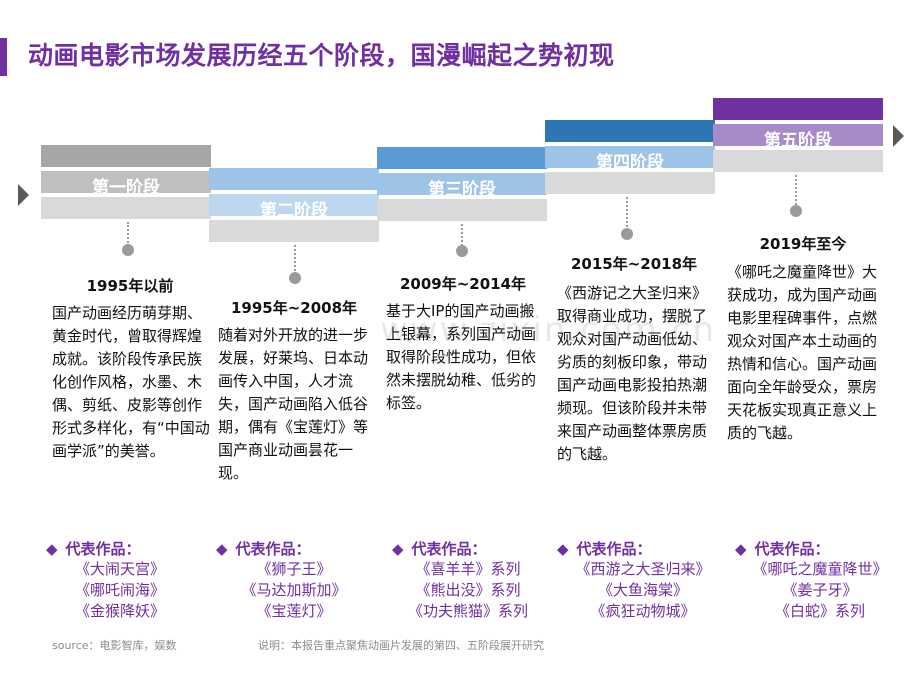 The height and width of the screenshot is (690, 920). I want to click on work-title: 《喜羊羊》系列, so click(468, 569).